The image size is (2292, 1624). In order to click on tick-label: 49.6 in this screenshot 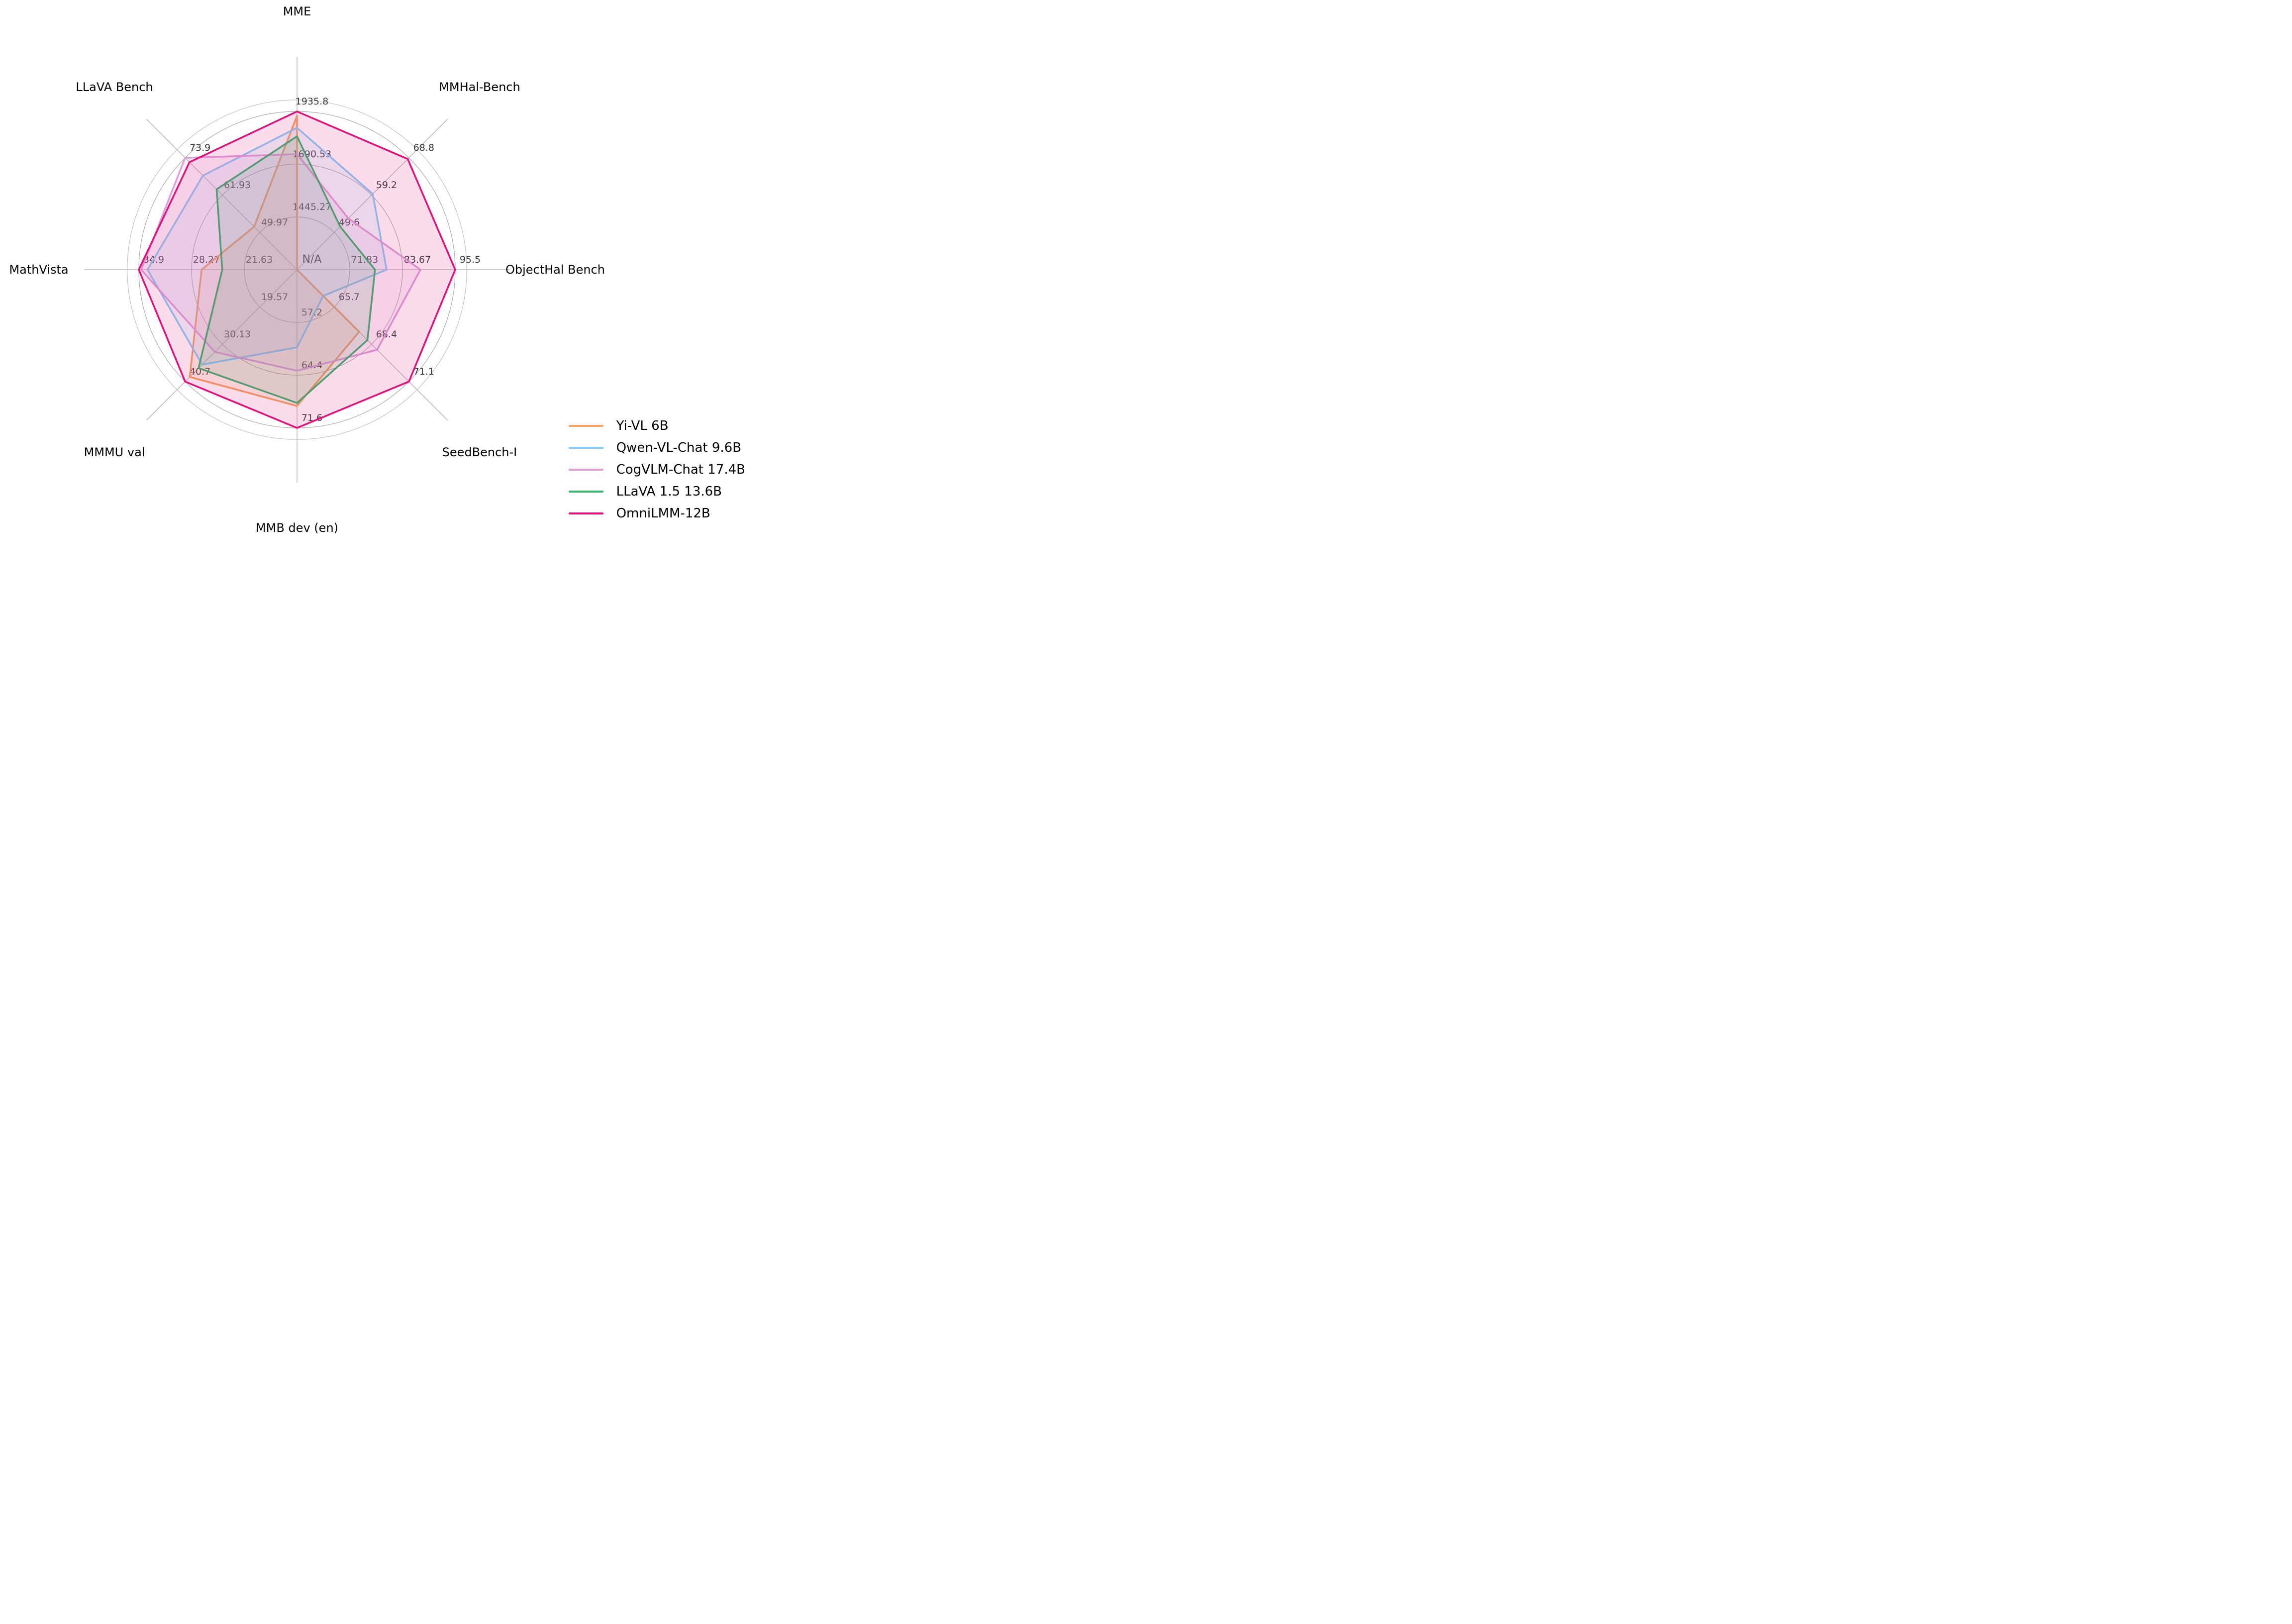, I will do `click(349, 223)`.